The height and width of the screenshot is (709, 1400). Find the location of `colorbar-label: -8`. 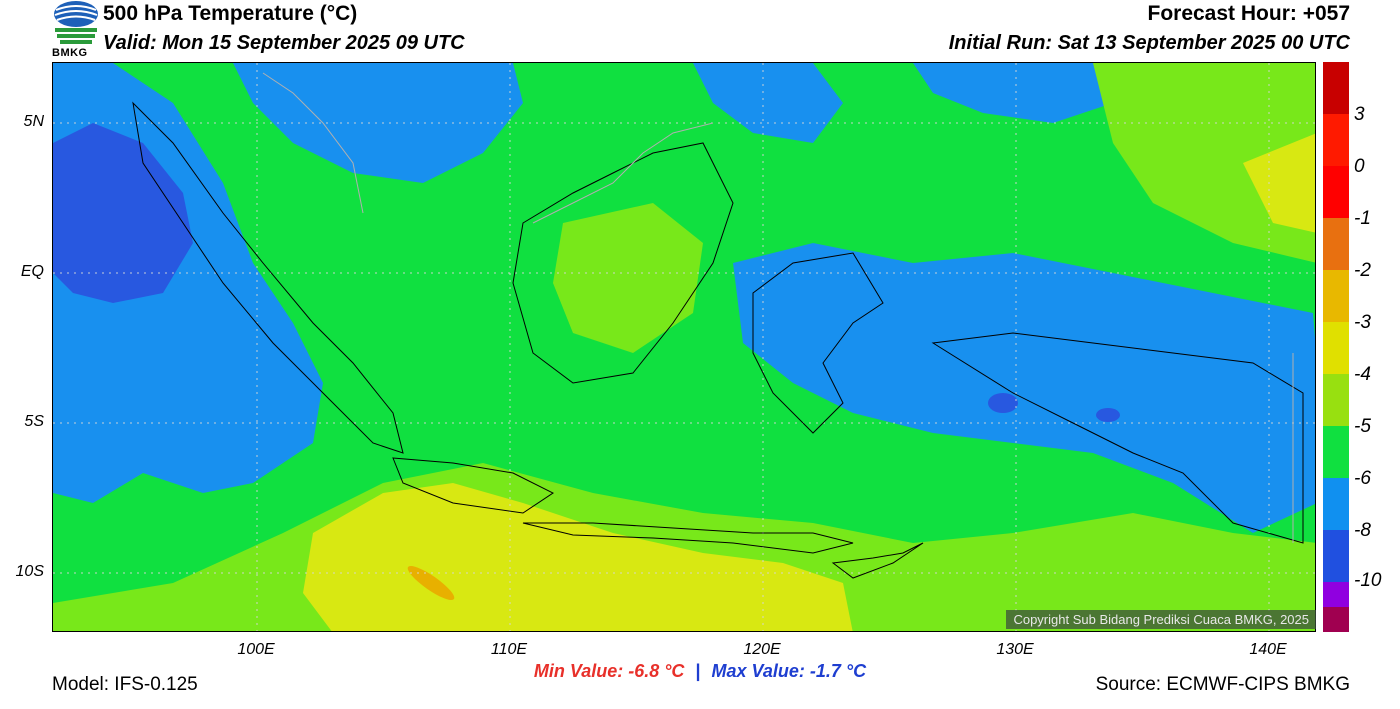

colorbar-label: -8 is located at coordinates (1362, 530).